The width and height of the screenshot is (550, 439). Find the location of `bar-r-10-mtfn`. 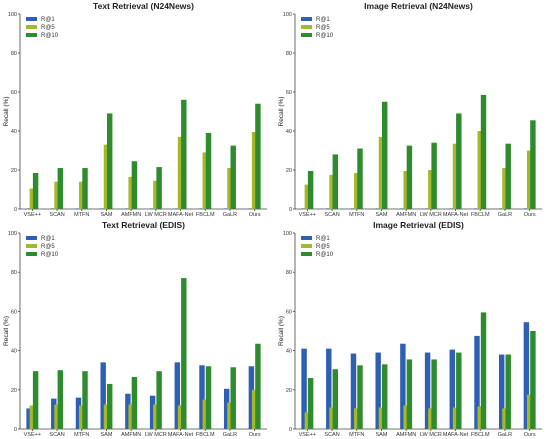

bar-r-10-mtfn is located at coordinates (360, 178).